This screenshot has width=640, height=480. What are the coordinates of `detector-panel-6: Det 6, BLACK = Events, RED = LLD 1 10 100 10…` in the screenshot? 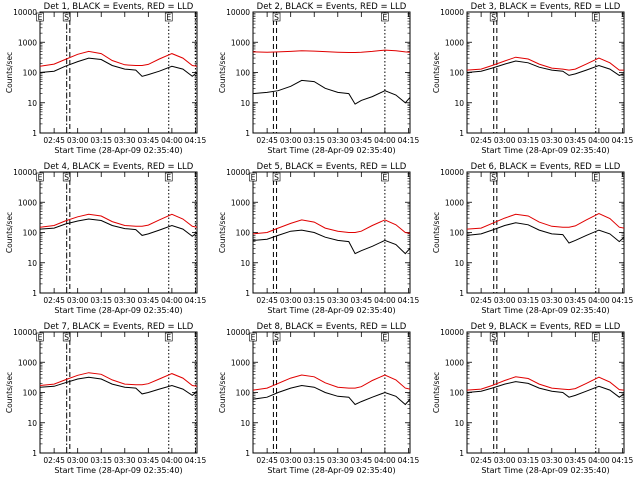 It's located at (532, 238).